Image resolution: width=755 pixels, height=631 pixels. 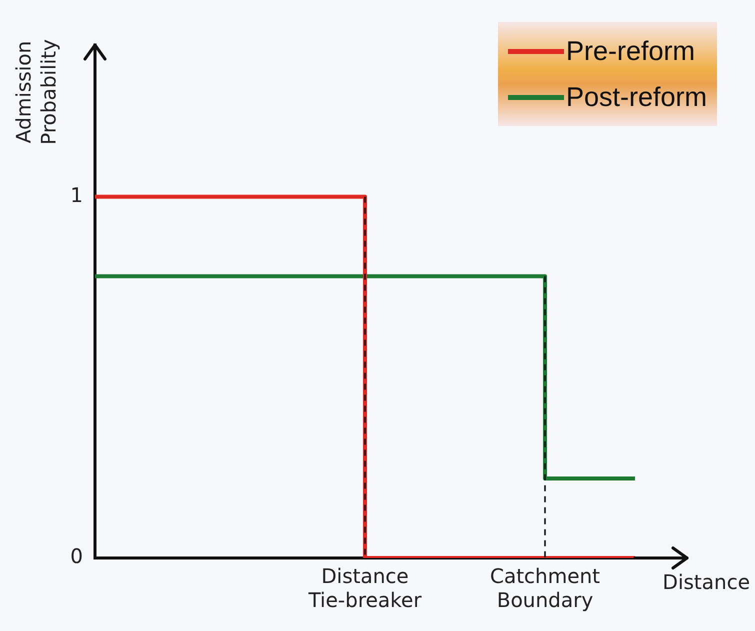 What do you see at coordinates (706, 582) in the screenshot?
I see `x-axis-title: Distance` at bounding box center [706, 582].